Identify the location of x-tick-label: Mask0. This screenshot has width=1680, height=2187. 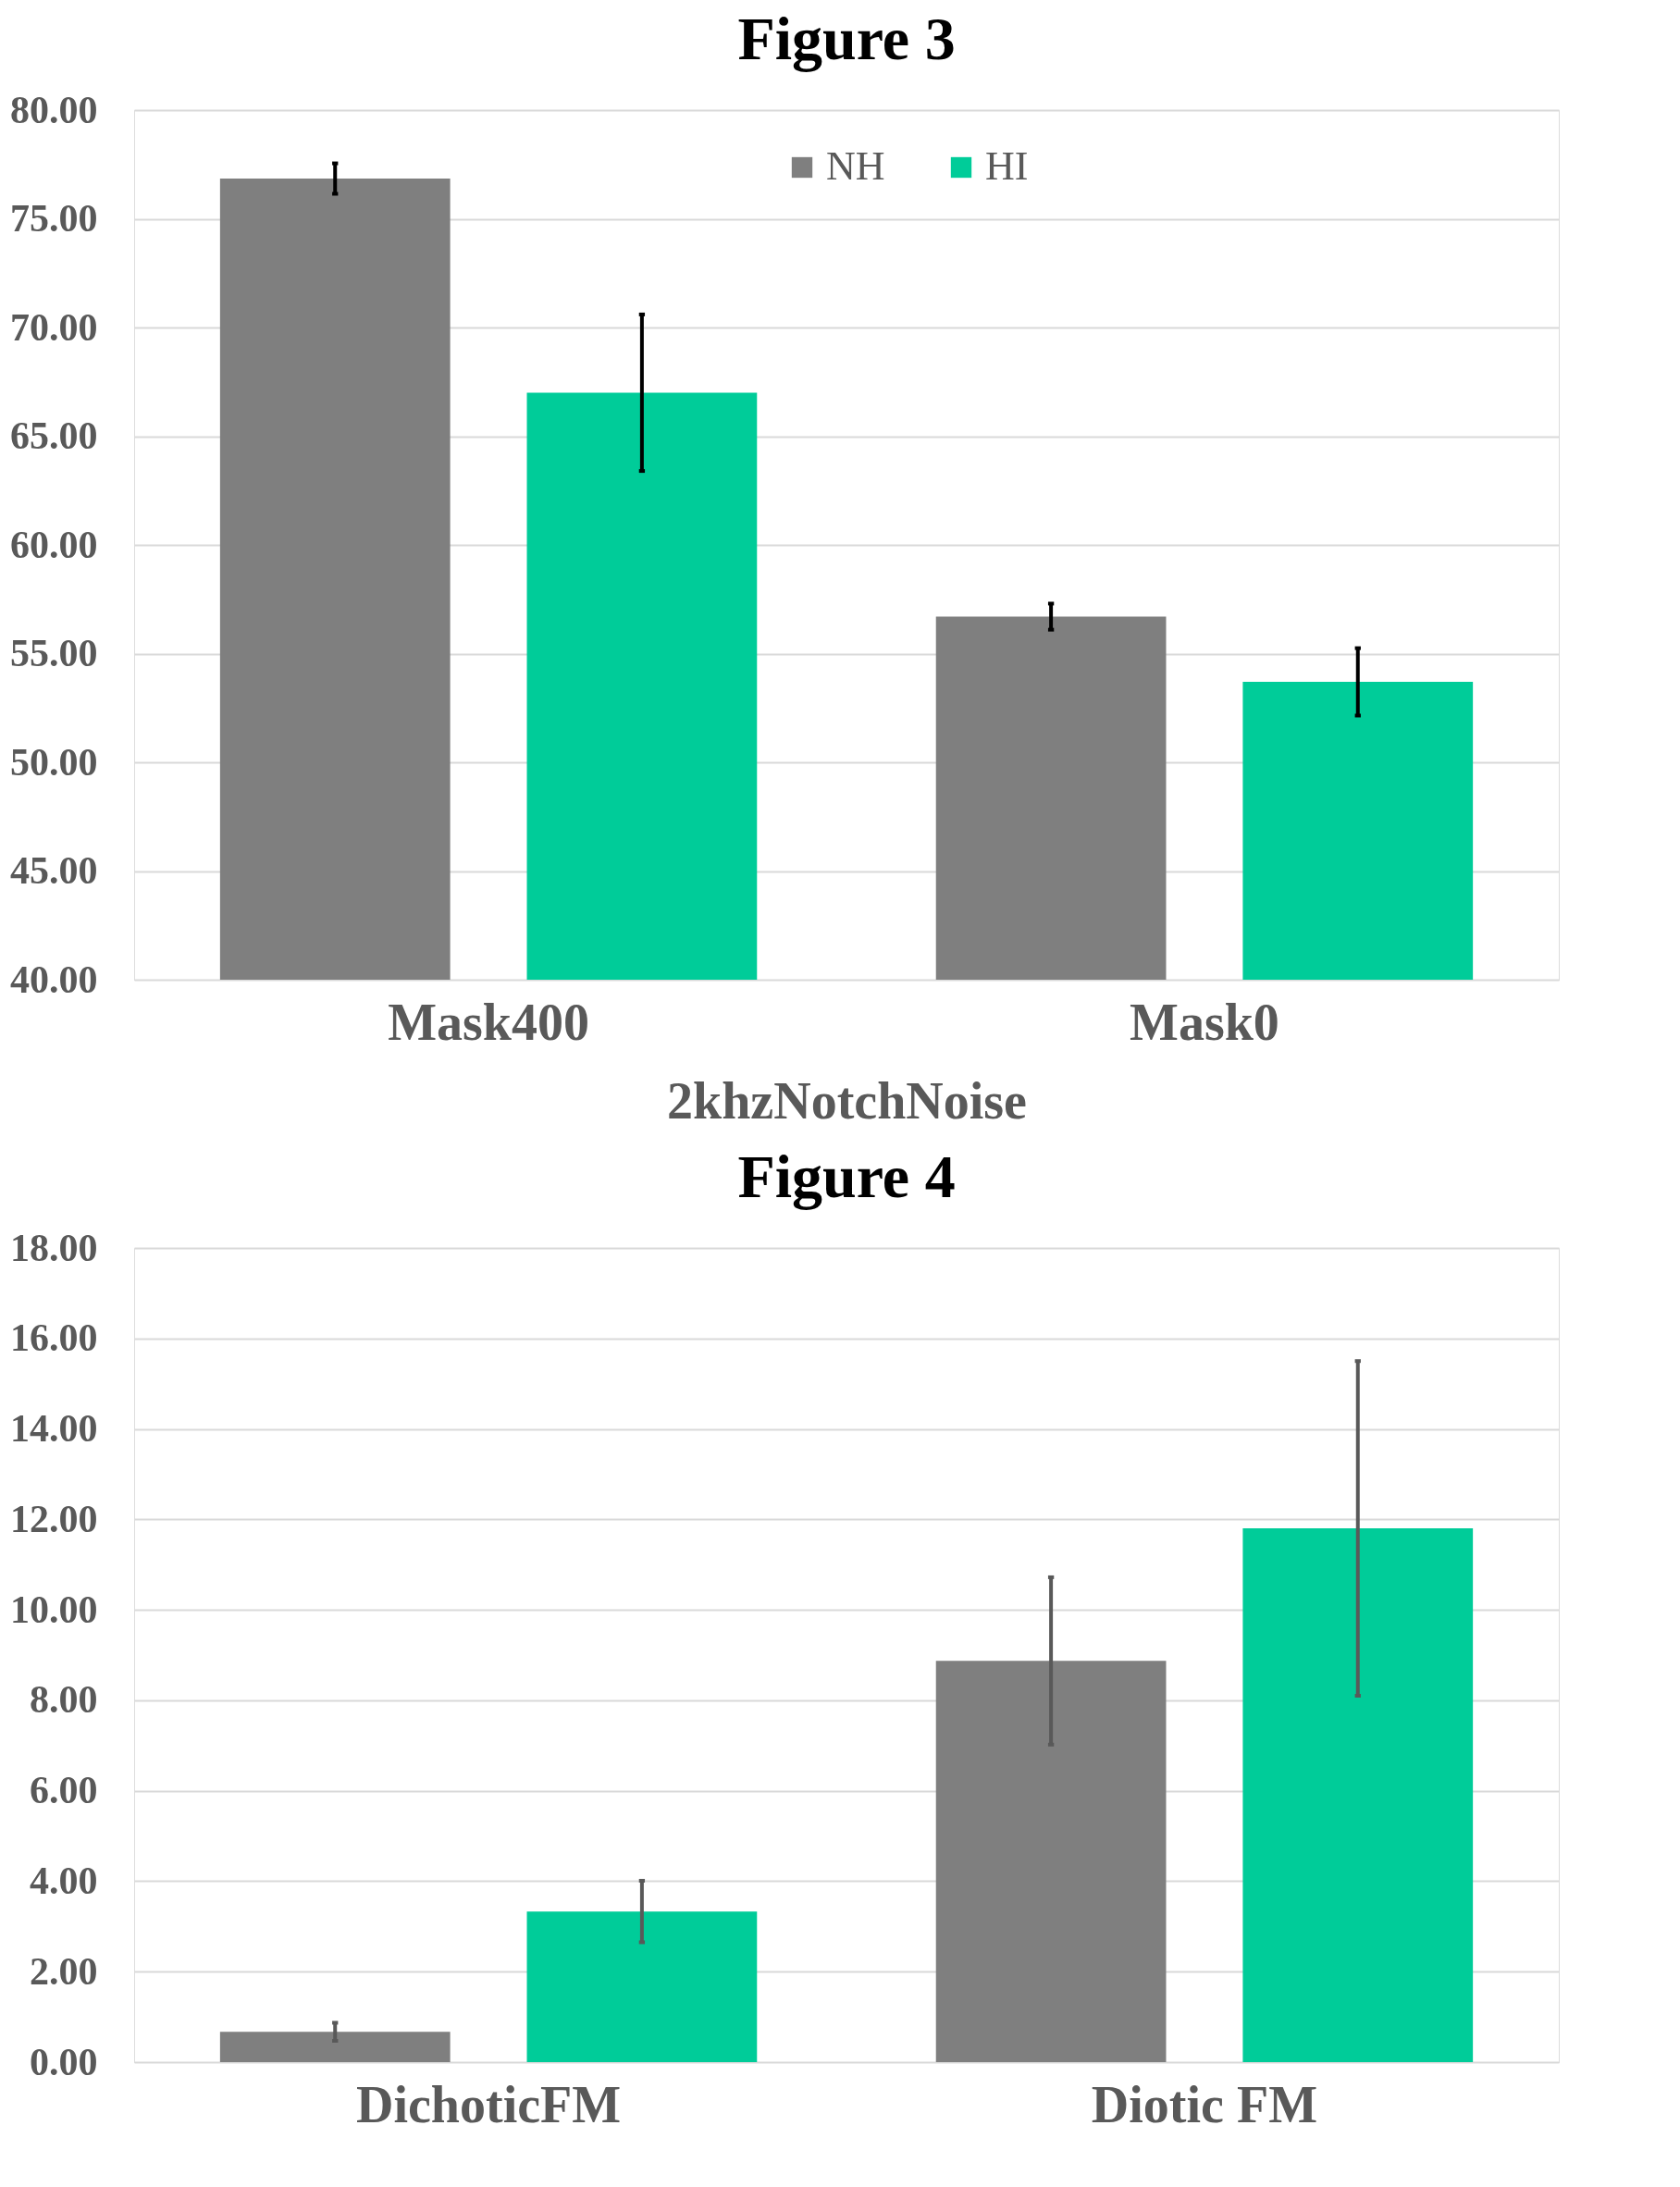
(1204, 1022).